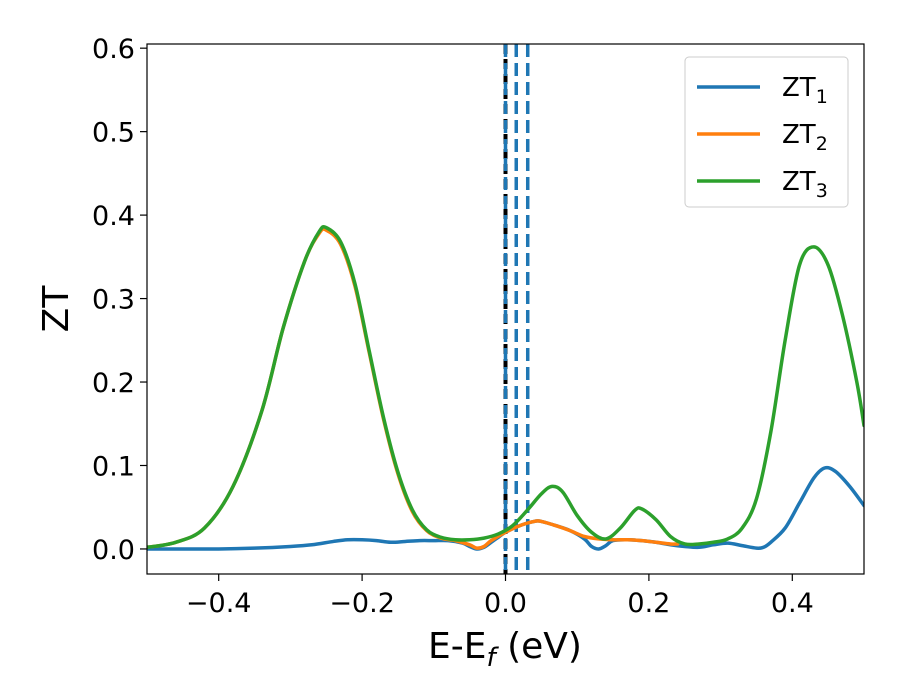 The height and width of the screenshot is (700, 900). I want to click on x-axis-label-suffix: (eV), so click(539, 646).